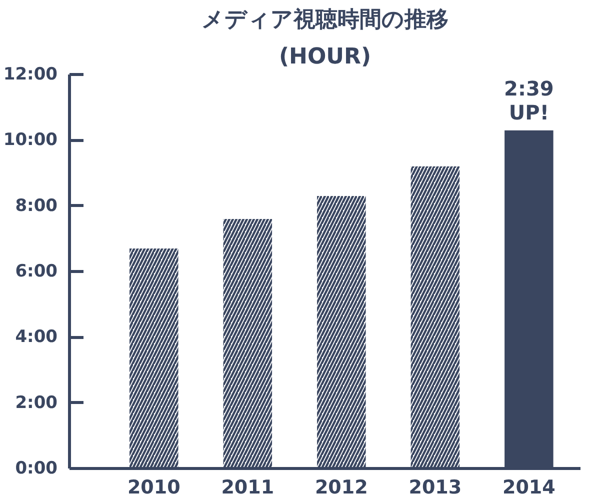 This screenshot has width=610, height=496. I want to click on chart-subtitle: (HOUR), so click(325, 57).